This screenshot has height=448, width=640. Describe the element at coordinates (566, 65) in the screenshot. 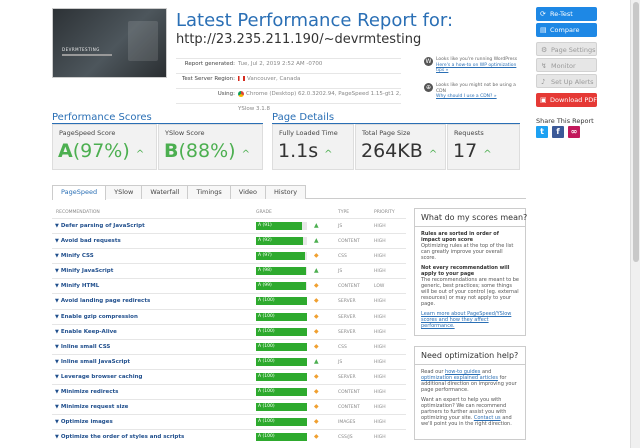

I see `monitor-button: ↯ Monitor` at that location.